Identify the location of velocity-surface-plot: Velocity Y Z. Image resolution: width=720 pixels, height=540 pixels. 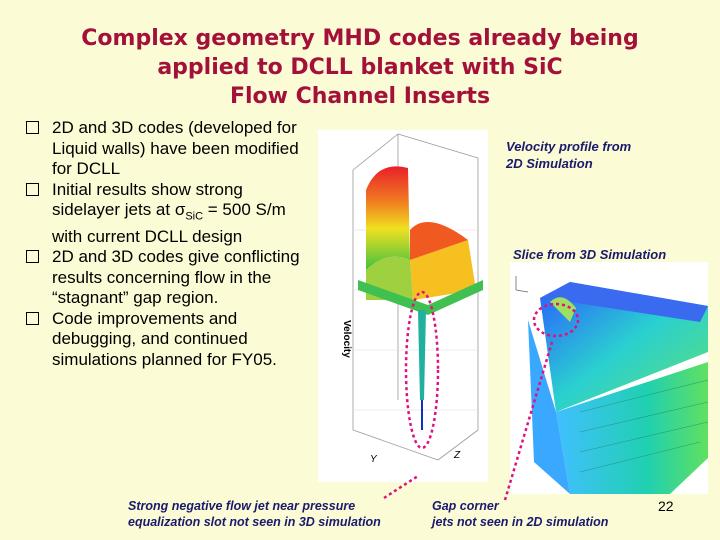
(412, 299).